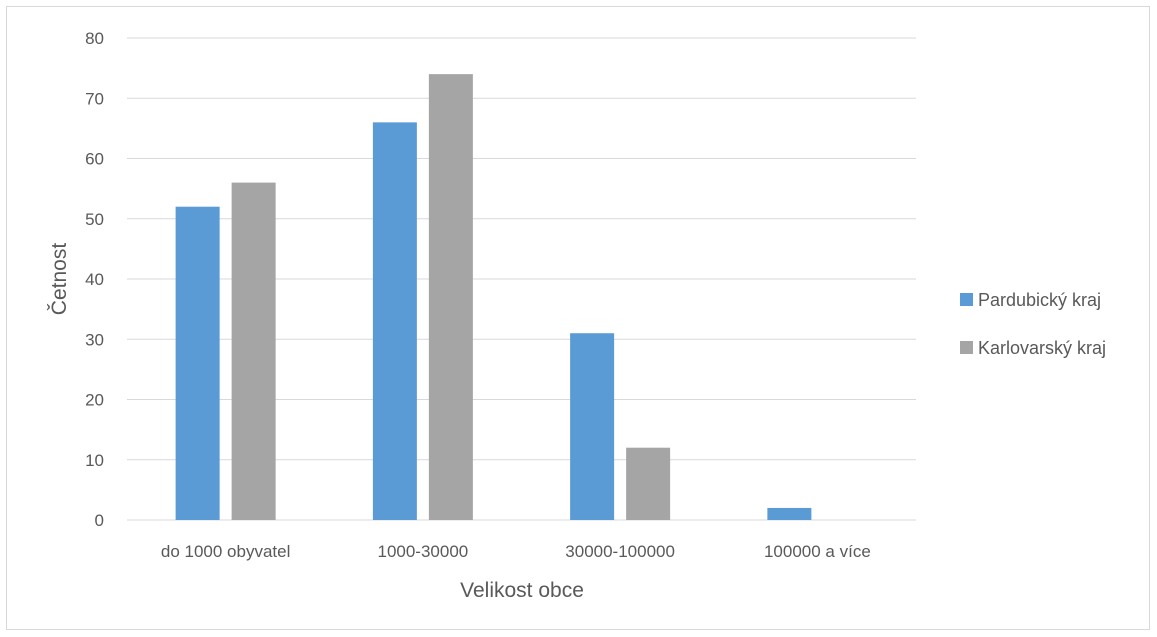  Describe the element at coordinates (1039, 300) in the screenshot. I see `legend-label: Pardubický kraj` at that location.